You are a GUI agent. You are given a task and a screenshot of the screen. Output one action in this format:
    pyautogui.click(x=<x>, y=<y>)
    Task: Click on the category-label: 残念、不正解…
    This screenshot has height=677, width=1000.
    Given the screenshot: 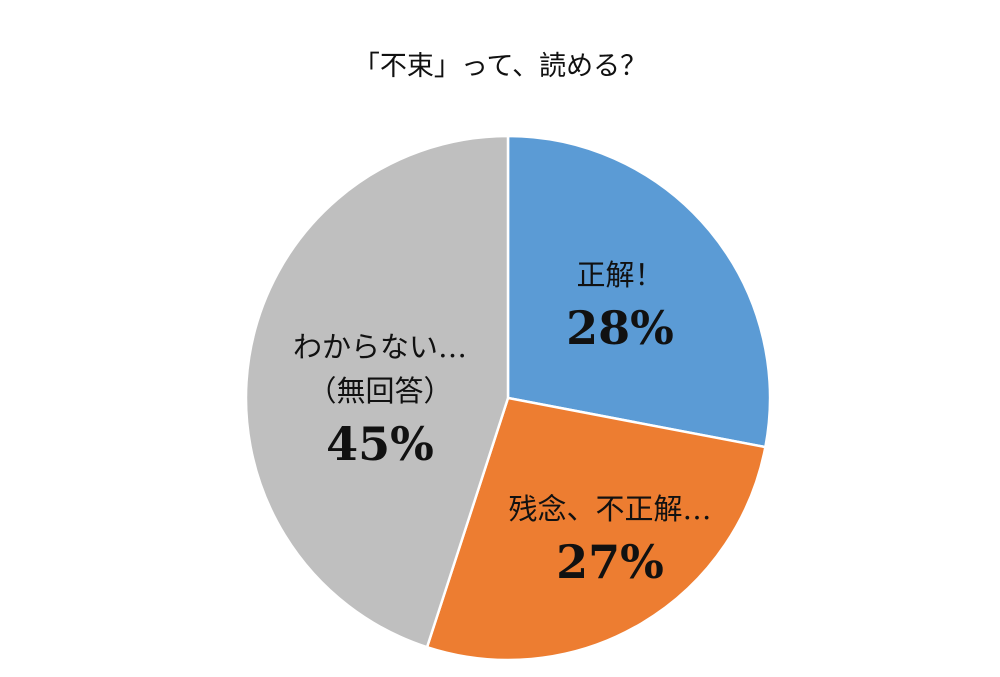 What is the action you would take?
    pyautogui.click(x=610, y=509)
    